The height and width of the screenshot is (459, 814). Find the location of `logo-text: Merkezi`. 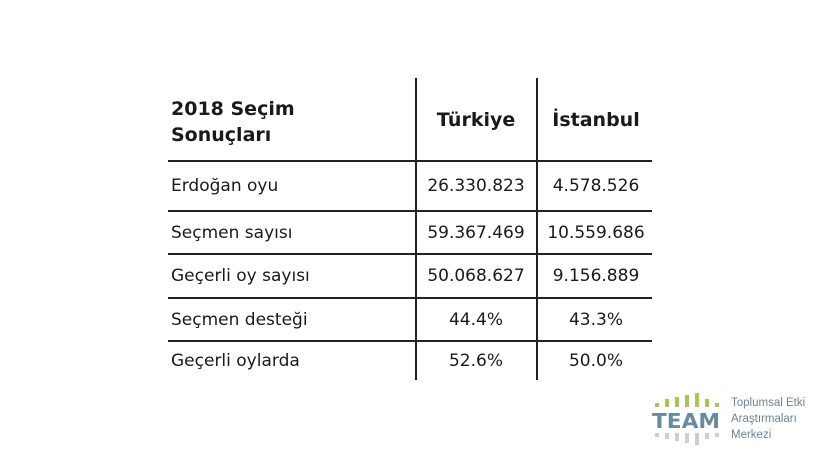

logo-text: Merkezi is located at coordinates (751, 435).